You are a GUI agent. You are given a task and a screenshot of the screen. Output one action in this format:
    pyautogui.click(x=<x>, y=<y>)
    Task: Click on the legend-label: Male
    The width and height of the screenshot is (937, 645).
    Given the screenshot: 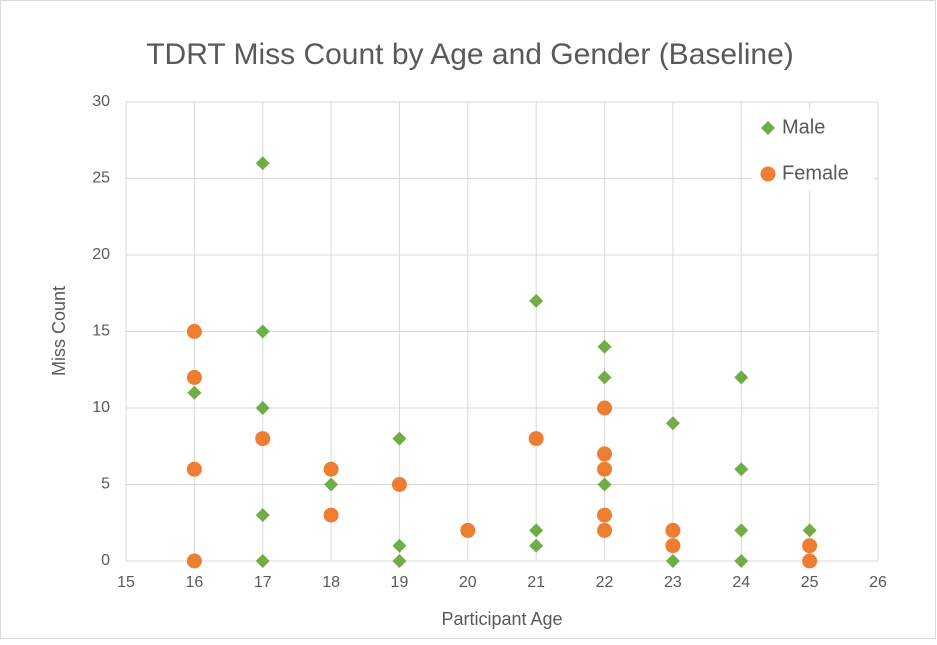 What is the action you would take?
    pyautogui.click(x=803, y=127)
    